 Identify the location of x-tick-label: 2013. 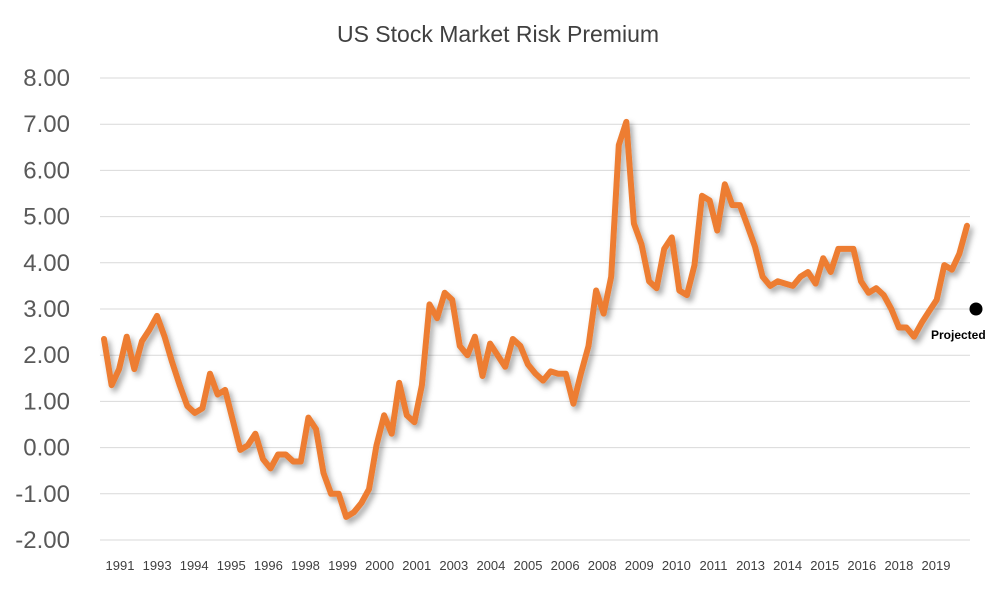
(750, 565).